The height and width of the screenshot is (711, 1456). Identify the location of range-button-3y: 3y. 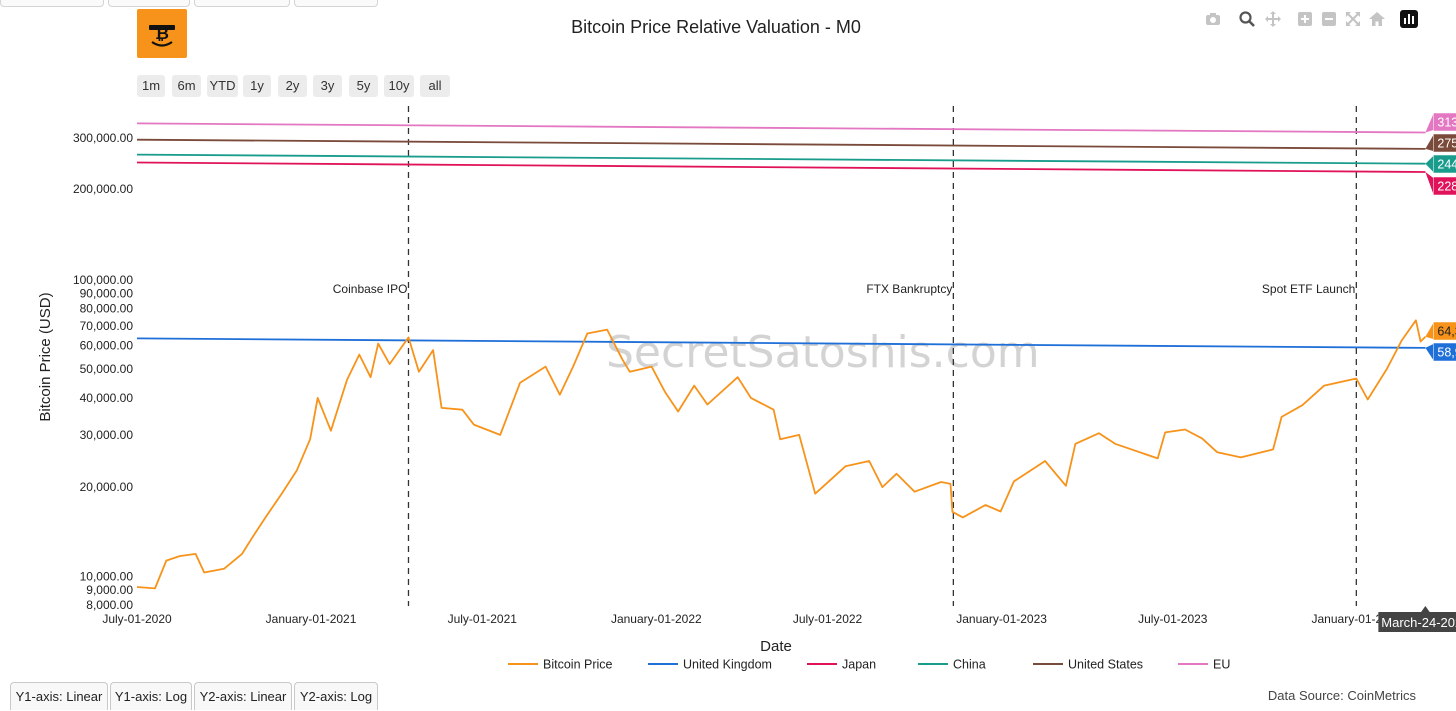
(327, 86).